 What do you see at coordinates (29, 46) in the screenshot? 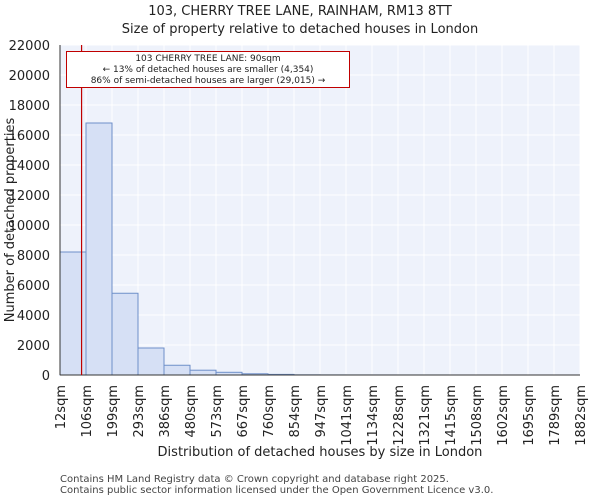
I see `y-tick-label: 22000` at bounding box center [29, 46].